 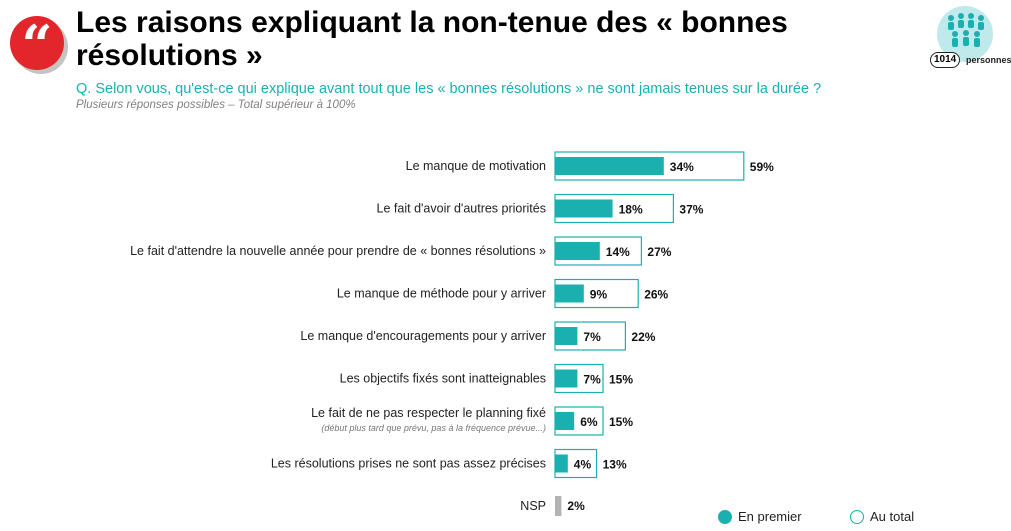 What do you see at coordinates (441, 294) in the screenshot?
I see `category-label: Le manque de méthode pour y arriver` at bounding box center [441, 294].